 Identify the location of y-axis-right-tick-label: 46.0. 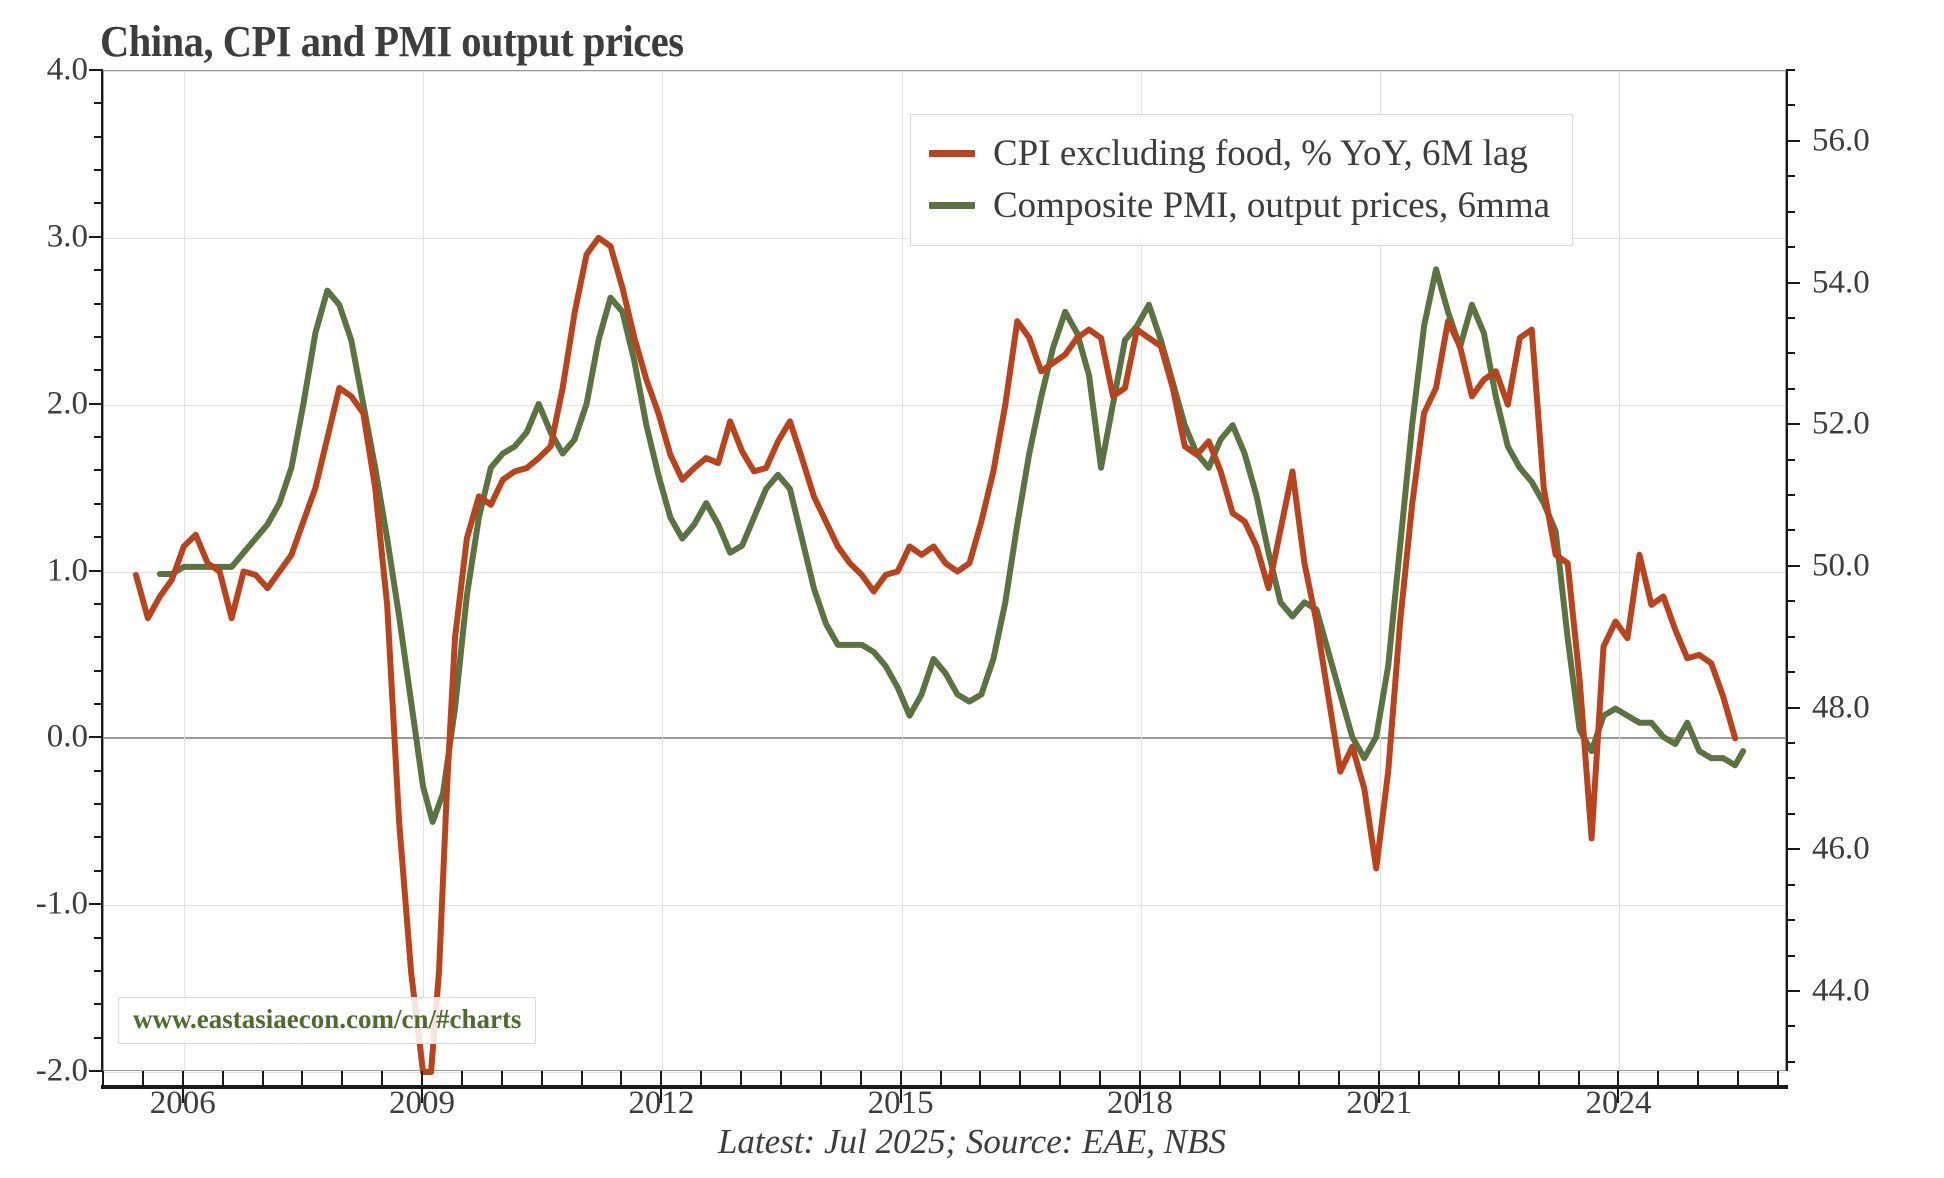
(1841, 848).